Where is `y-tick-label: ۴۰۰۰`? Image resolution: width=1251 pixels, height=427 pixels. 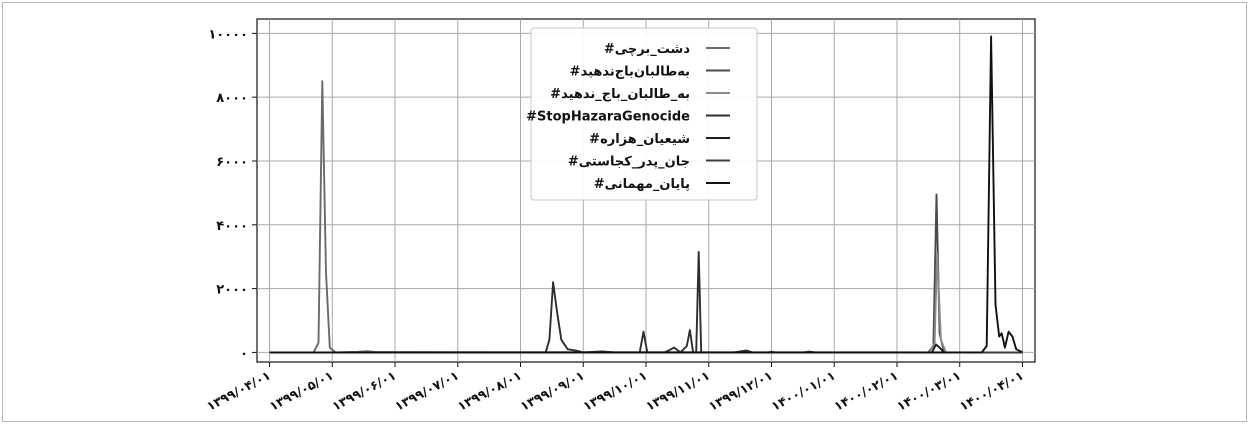
y-tick-label: ۴۰۰۰ is located at coordinates (232, 226).